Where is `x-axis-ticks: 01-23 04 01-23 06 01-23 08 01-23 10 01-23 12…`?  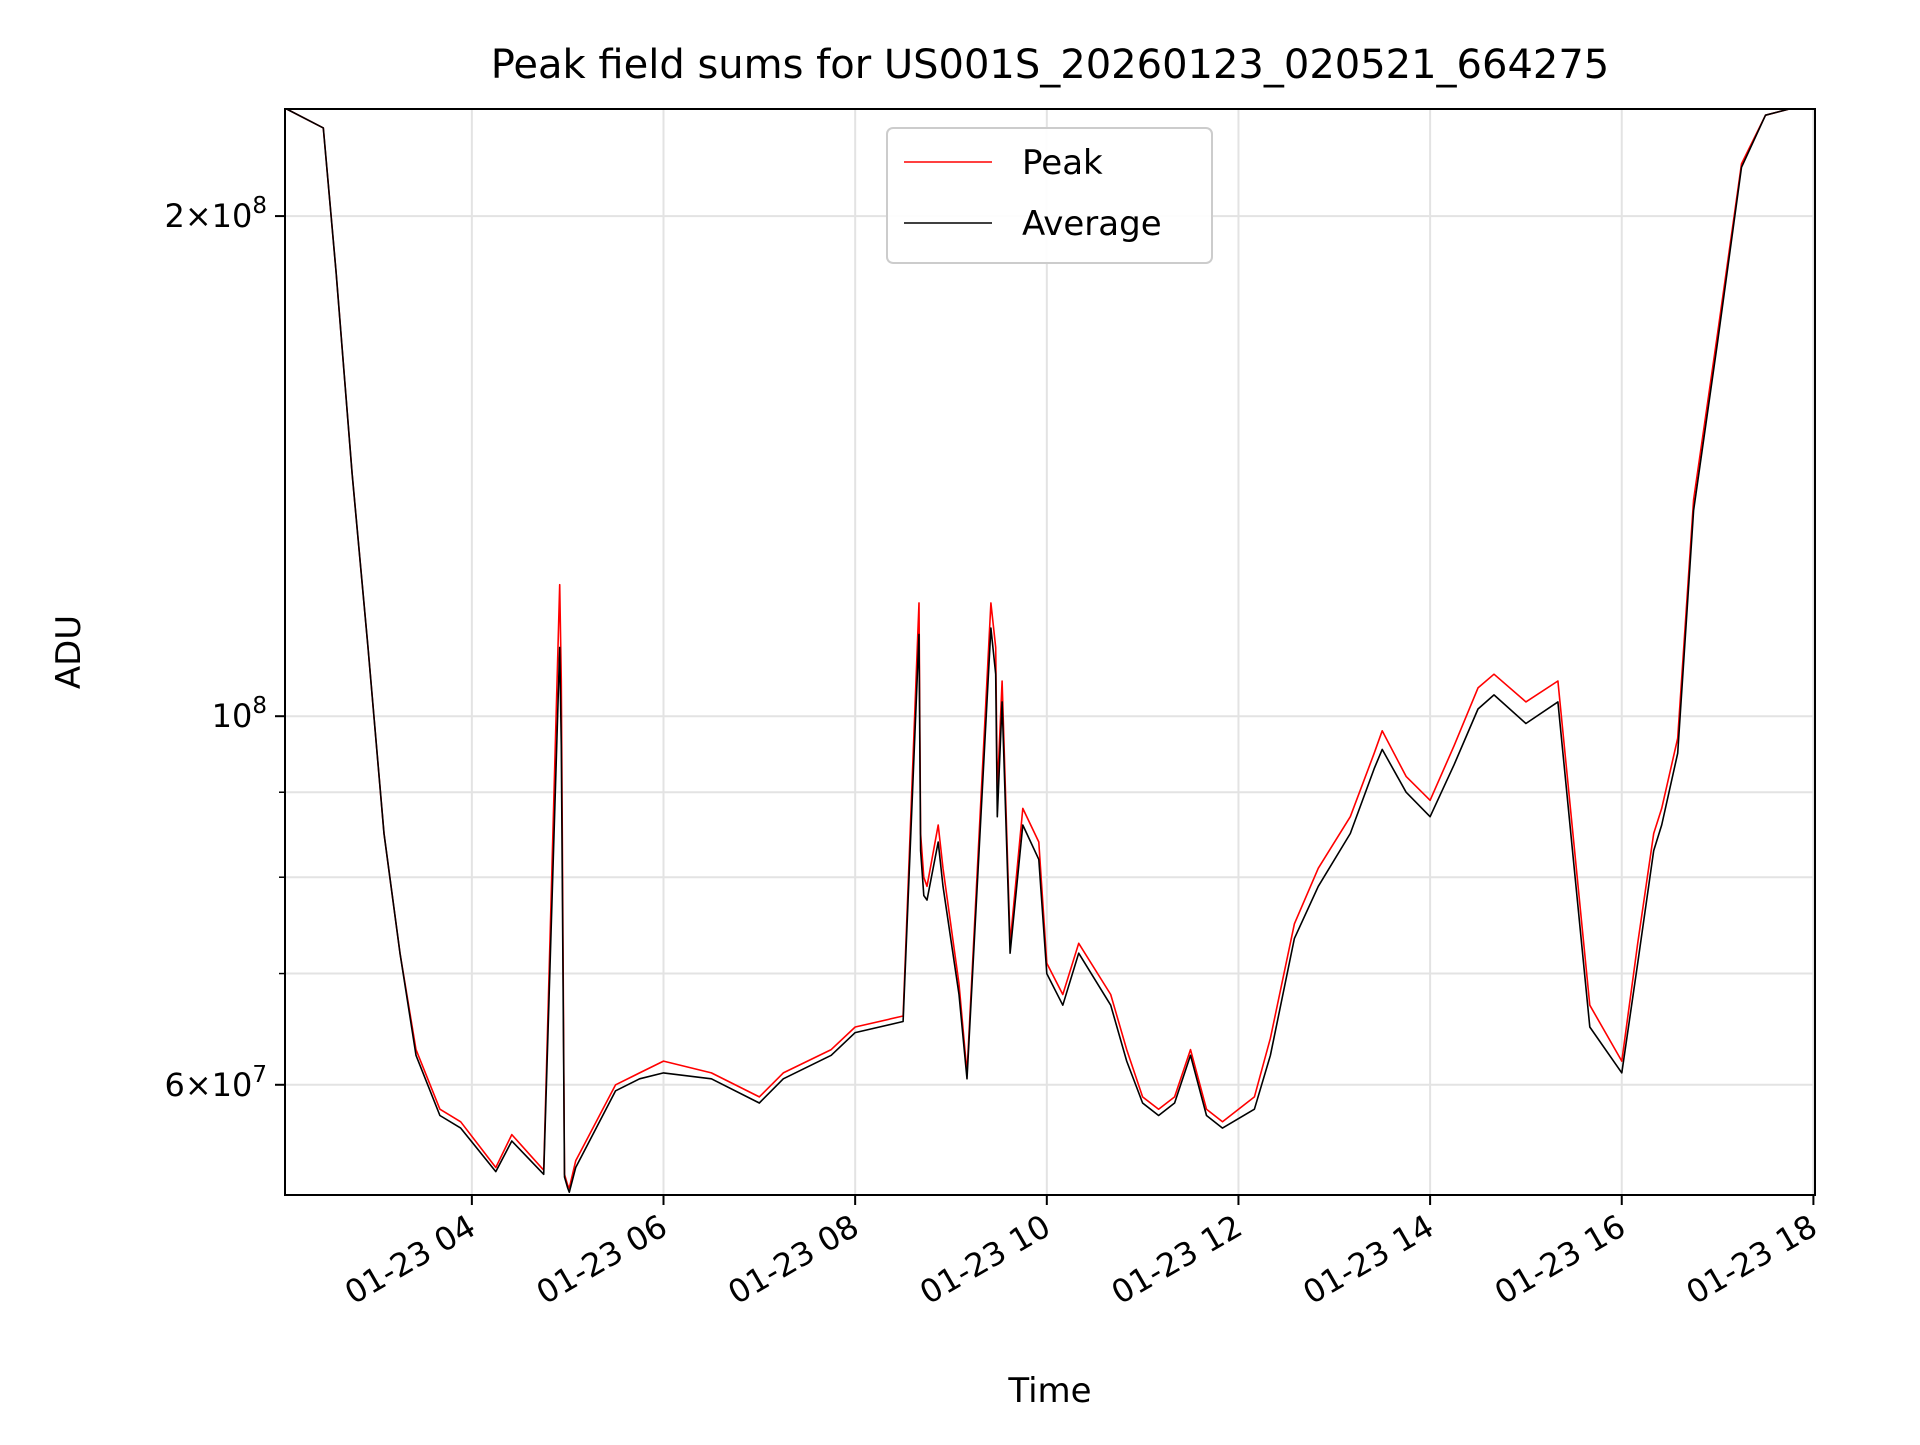 x-axis-ticks: 01-23 04 01-23 06 01-23 08 01-23 10 01-23 12… is located at coordinates (1080, 1253).